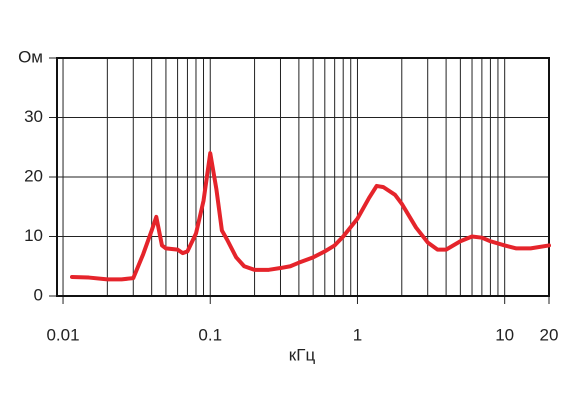 The image size is (576, 404). Describe the element at coordinates (33, 116) in the screenshot. I see `y-tick-label: 30` at that location.